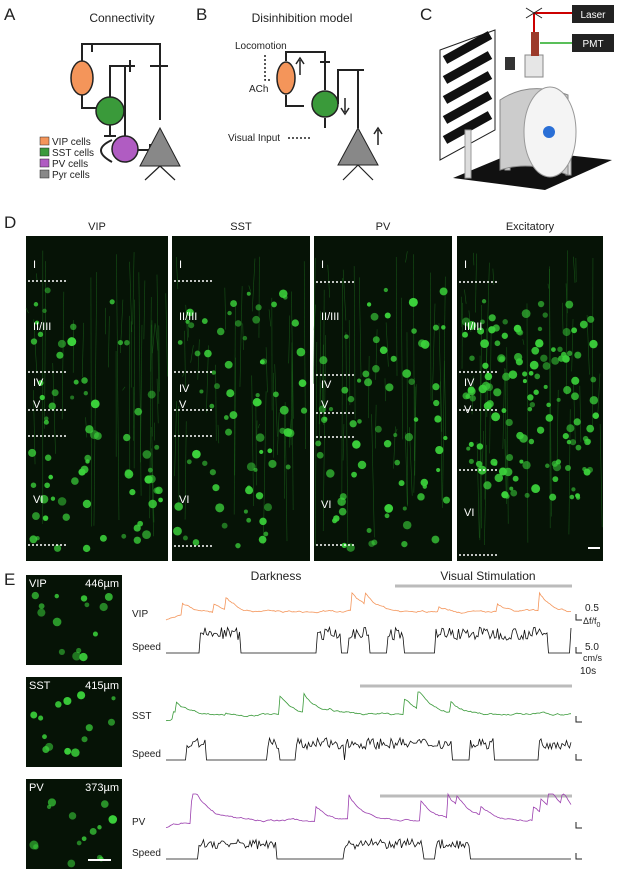 The height and width of the screenshot is (872, 617). I want to click on scale-subscript: 0, so click(599, 625).